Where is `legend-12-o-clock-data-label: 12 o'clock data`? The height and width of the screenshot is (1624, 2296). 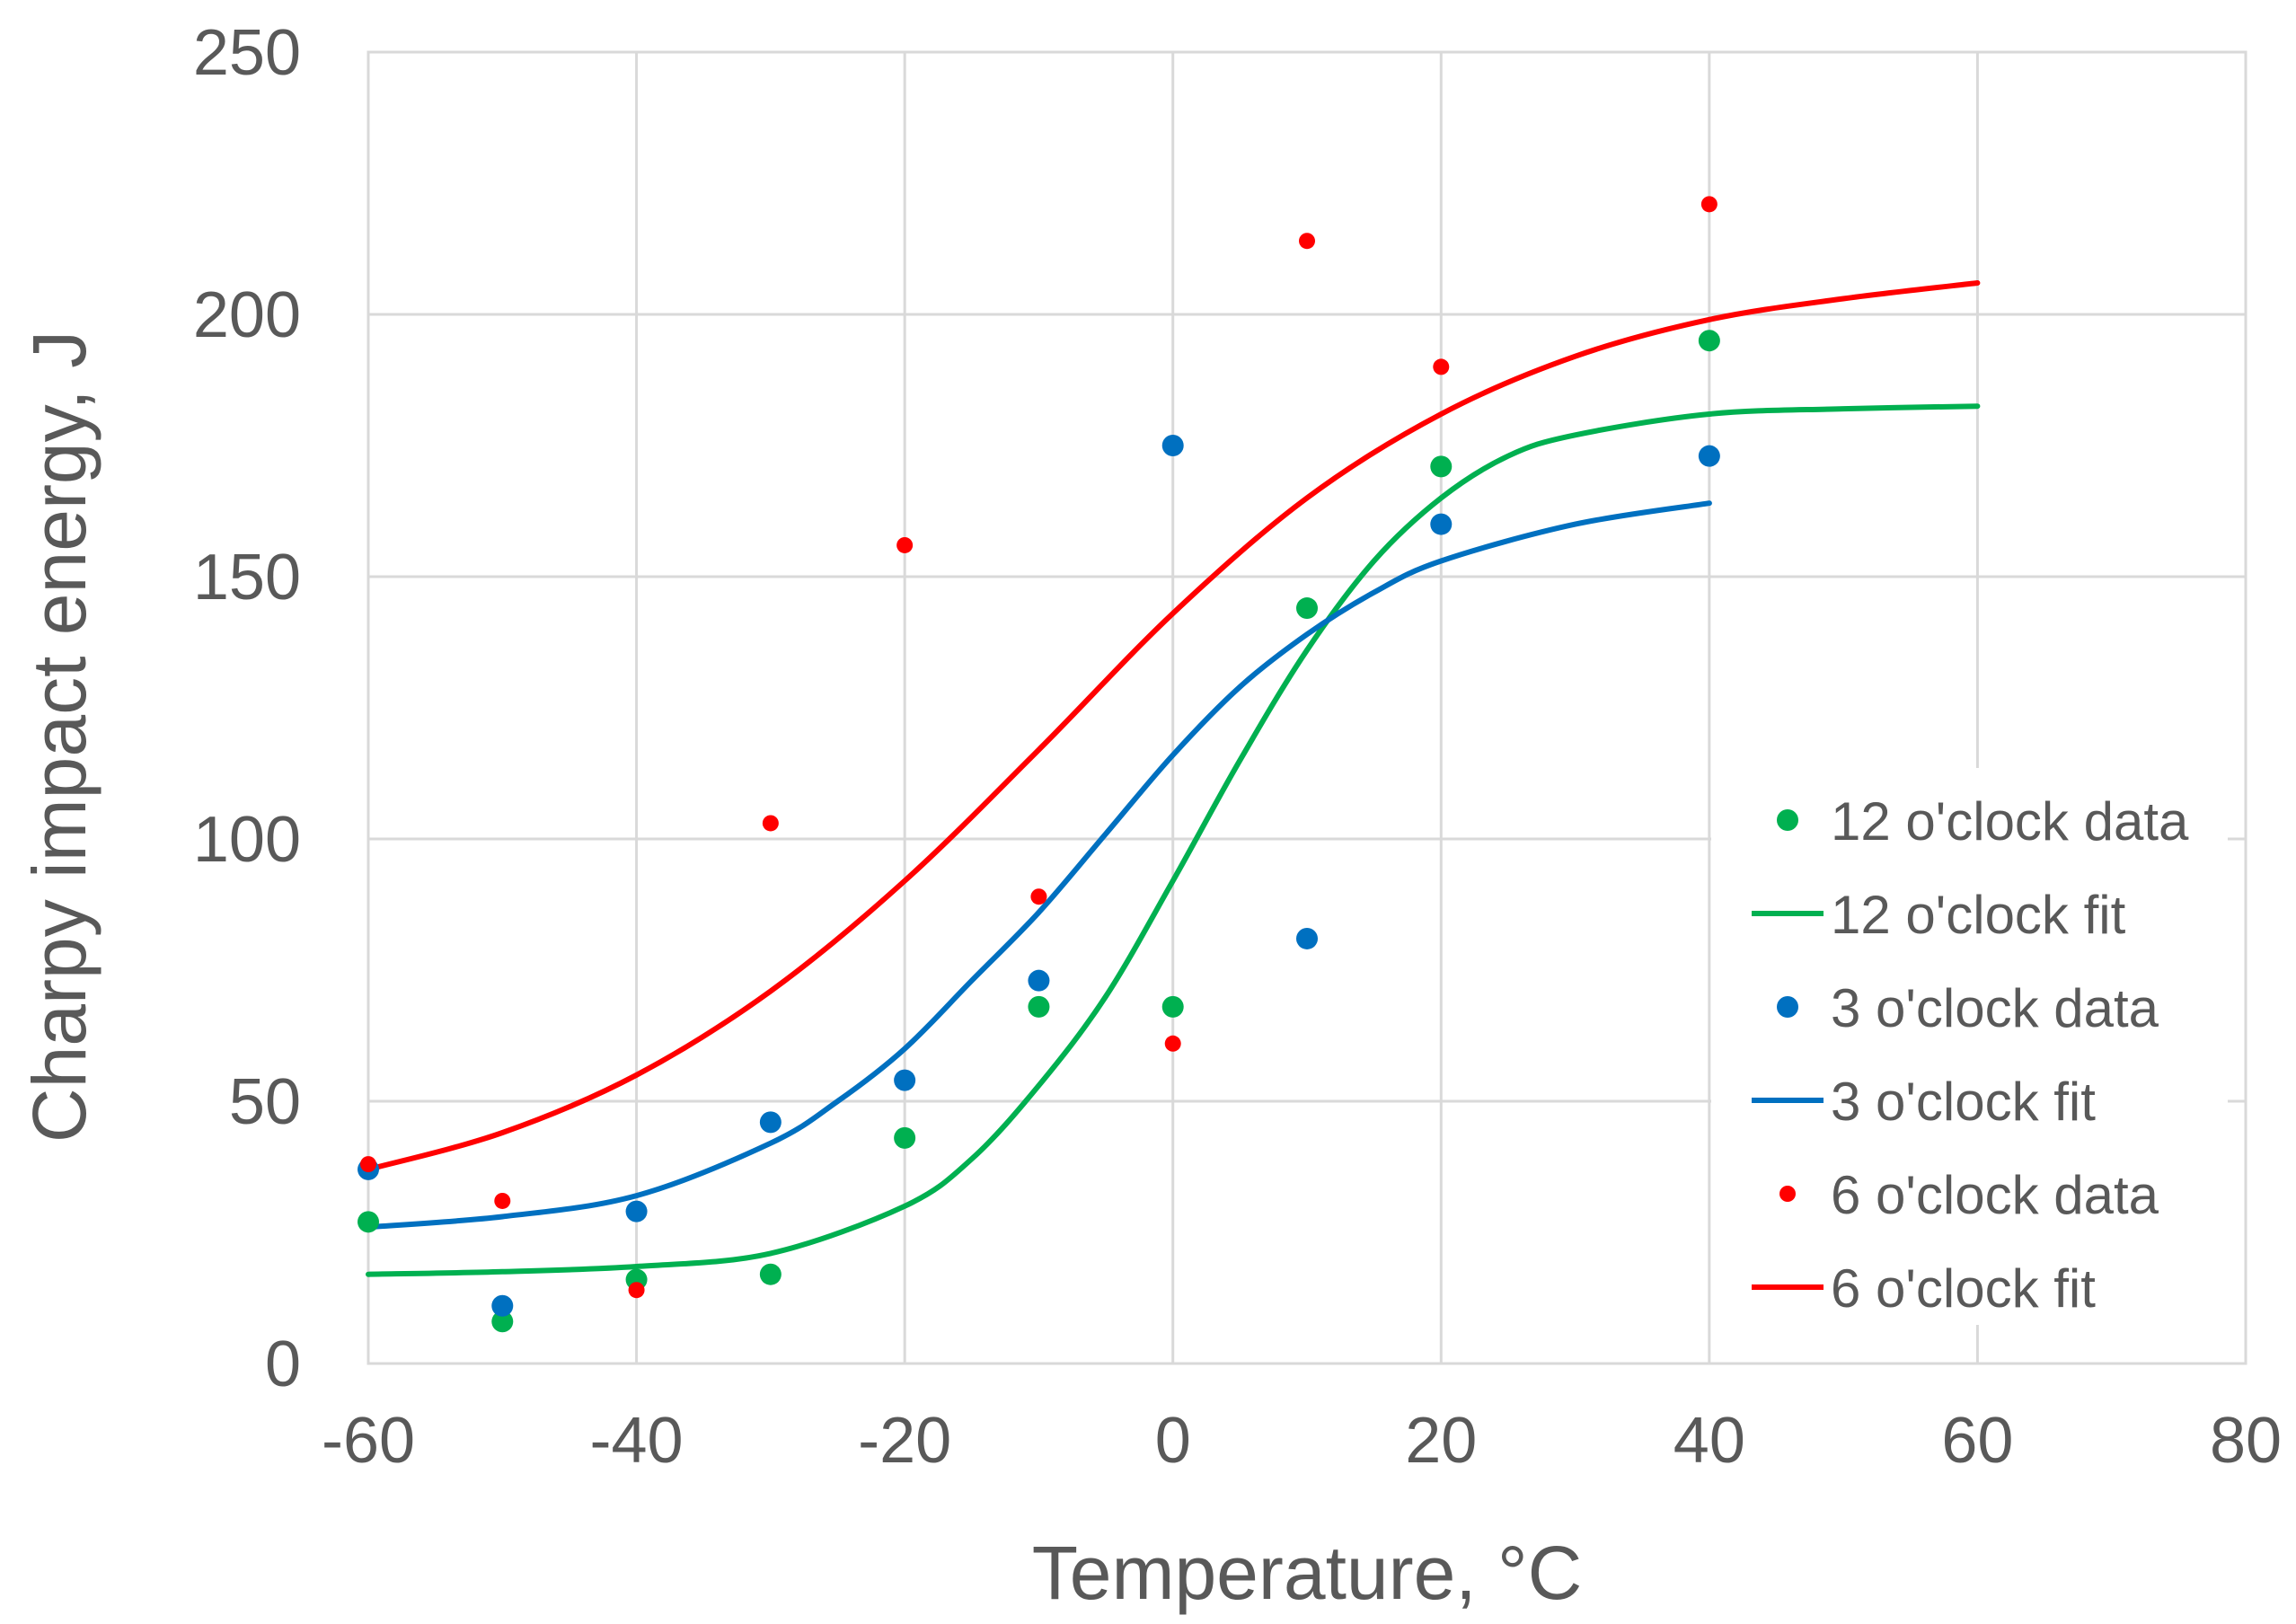 legend-12-o-clock-data-label: 12 o'clock data is located at coordinates (2010, 821).